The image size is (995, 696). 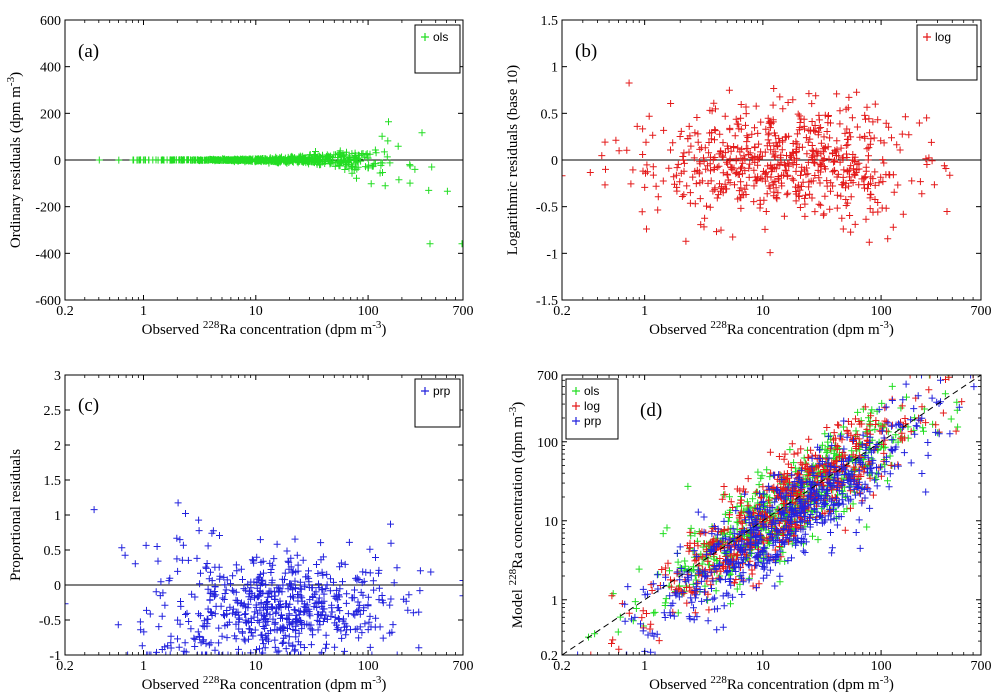 What do you see at coordinates (586, 51) in the screenshot?
I see `panel-label: (b)` at bounding box center [586, 51].